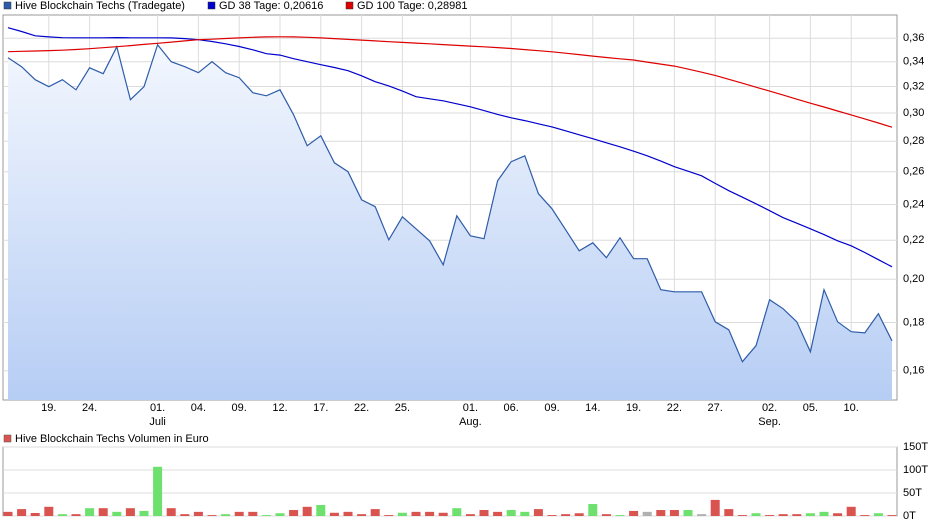 This screenshot has width=940, height=526. Describe the element at coordinates (271, 6) in the screenshot. I see `legend-label: GD 38 Tage: 0,20616` at that location.